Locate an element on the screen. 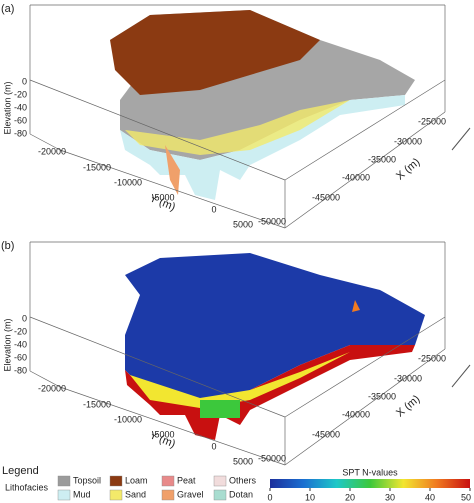 This screenshot has height=503, width=474. colorbar is located at coordinates (370, 483).